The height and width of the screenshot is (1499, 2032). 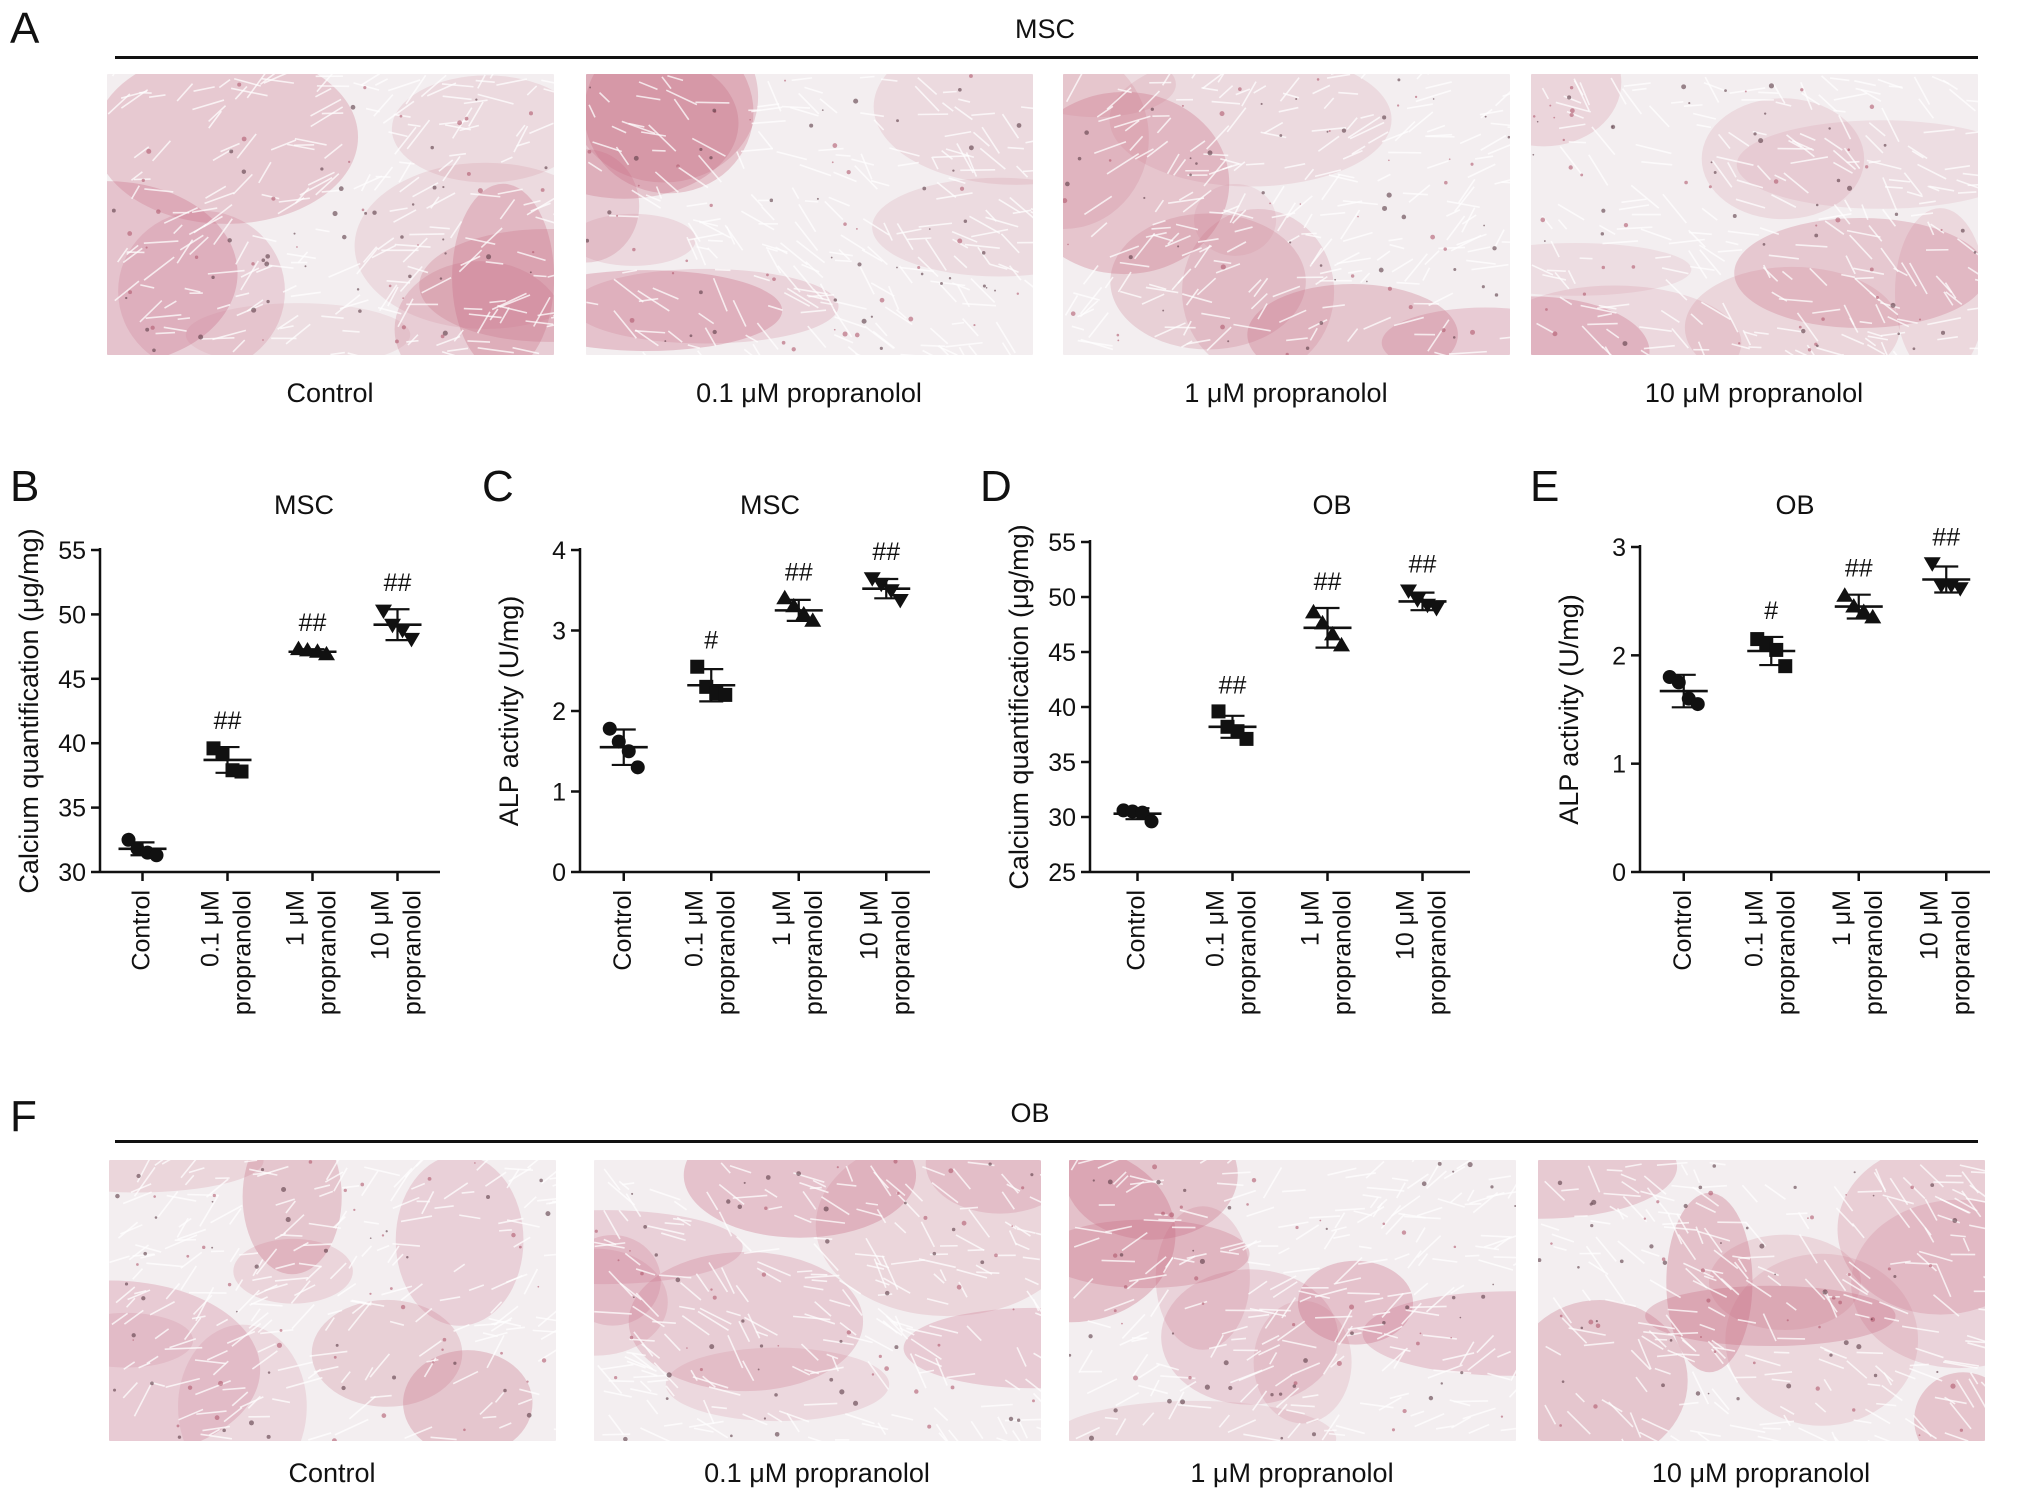 I want to click on group-label-ob: OB, so click(x=1030, y=1113).